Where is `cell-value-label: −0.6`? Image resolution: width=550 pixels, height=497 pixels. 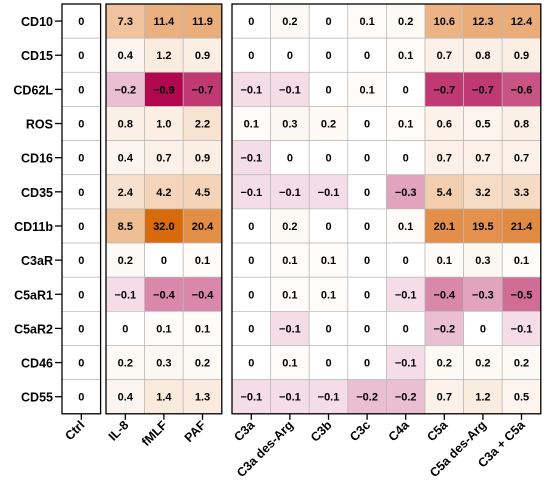 cell-value-label: −0.6 is located at coordinates (522, 90).